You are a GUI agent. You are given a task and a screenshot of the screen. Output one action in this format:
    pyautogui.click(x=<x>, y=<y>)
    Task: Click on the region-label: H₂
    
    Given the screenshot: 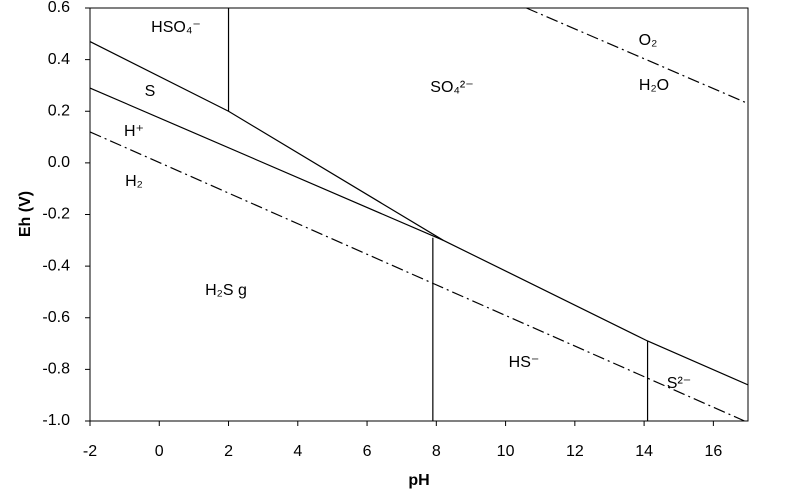 What is the action you would take?
    pyautogui.click(x=134, y=181)
    